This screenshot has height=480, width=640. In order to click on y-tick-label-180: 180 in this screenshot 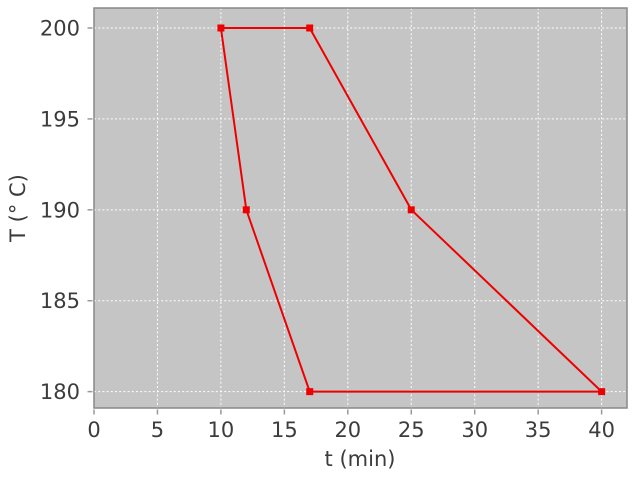, I will do `click(60, 392)`.